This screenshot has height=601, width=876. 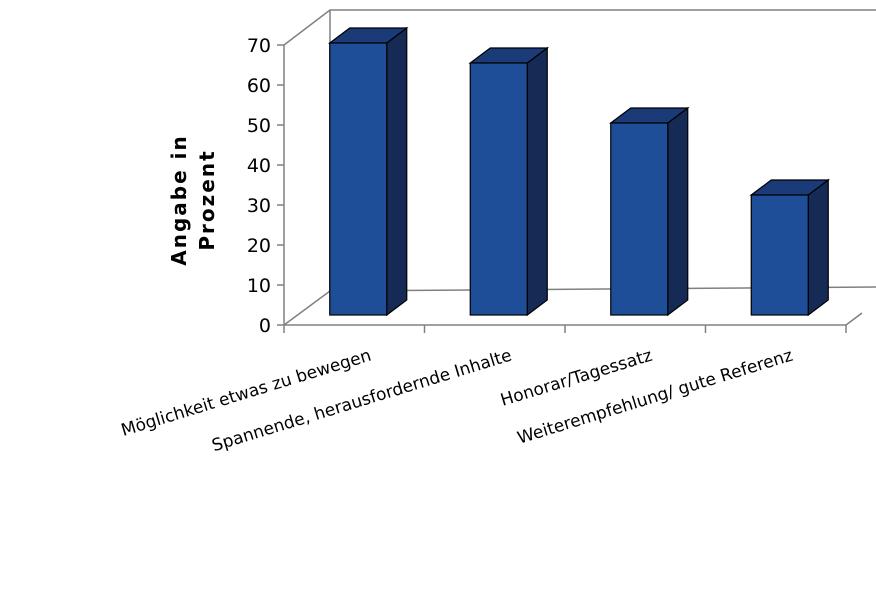 I want to click on category-label: Weiterempfehlung/ gute Referenz, so click(x=655, y=397).